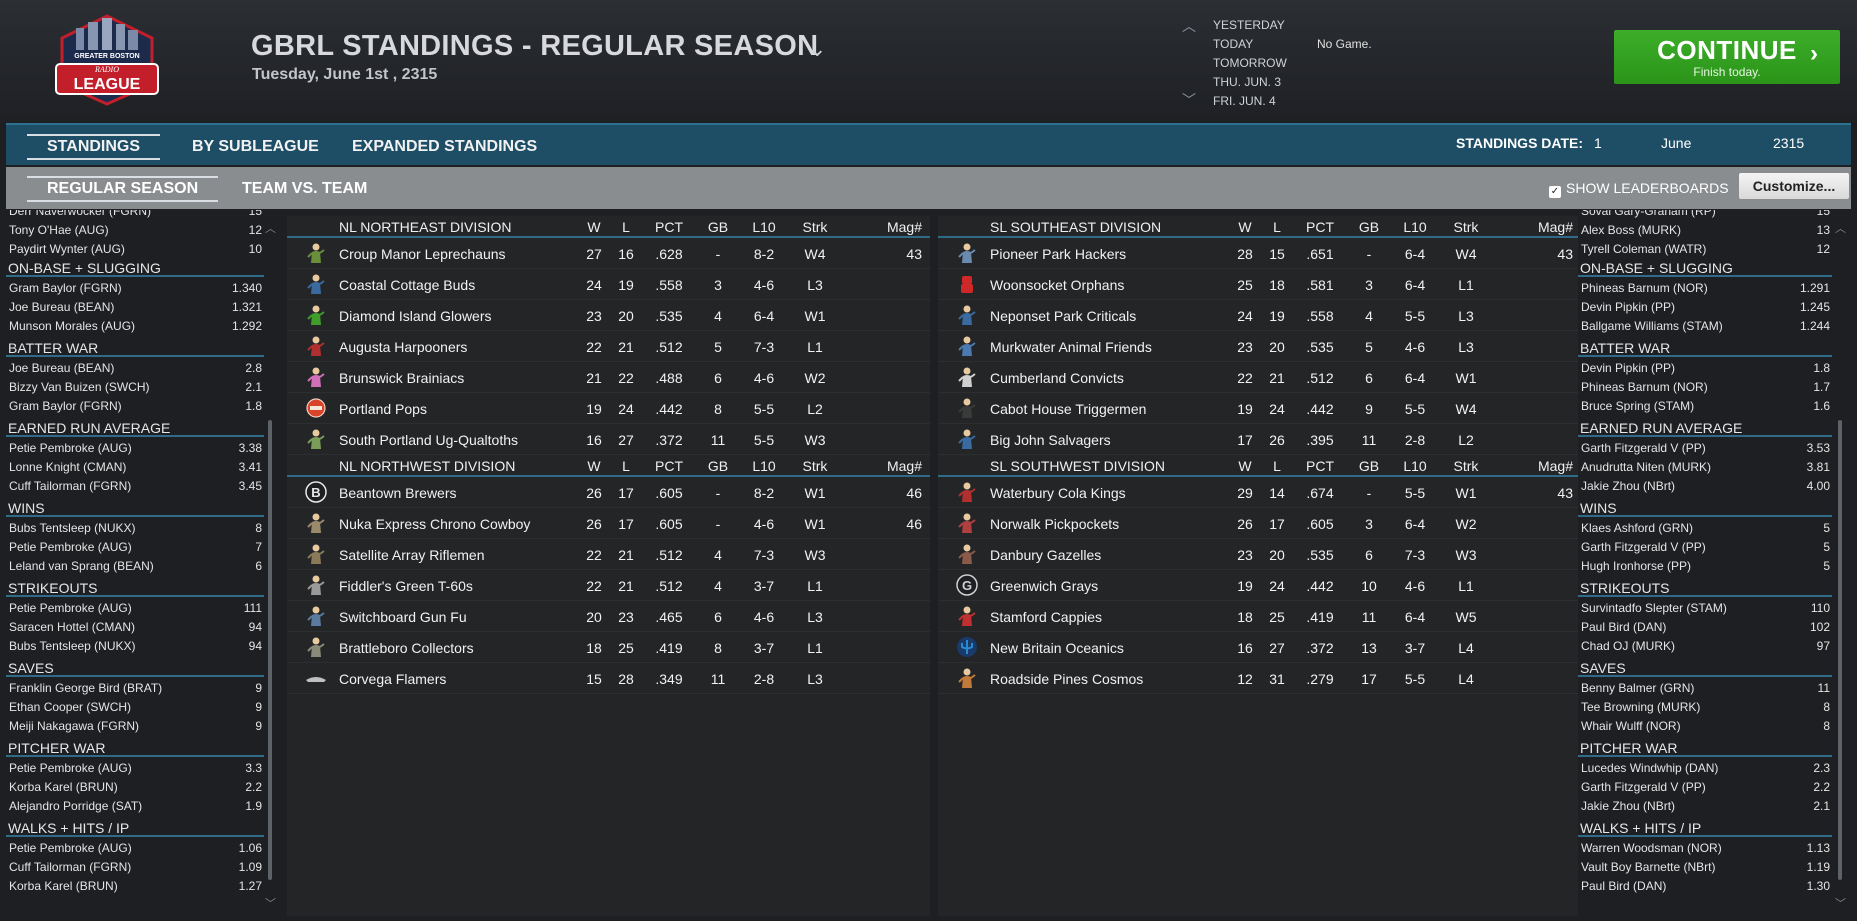 This screenshot has width=1857, height=921. I want to click on tab-by-subleague: BY SUBLEAGUE, so click(255, 146).